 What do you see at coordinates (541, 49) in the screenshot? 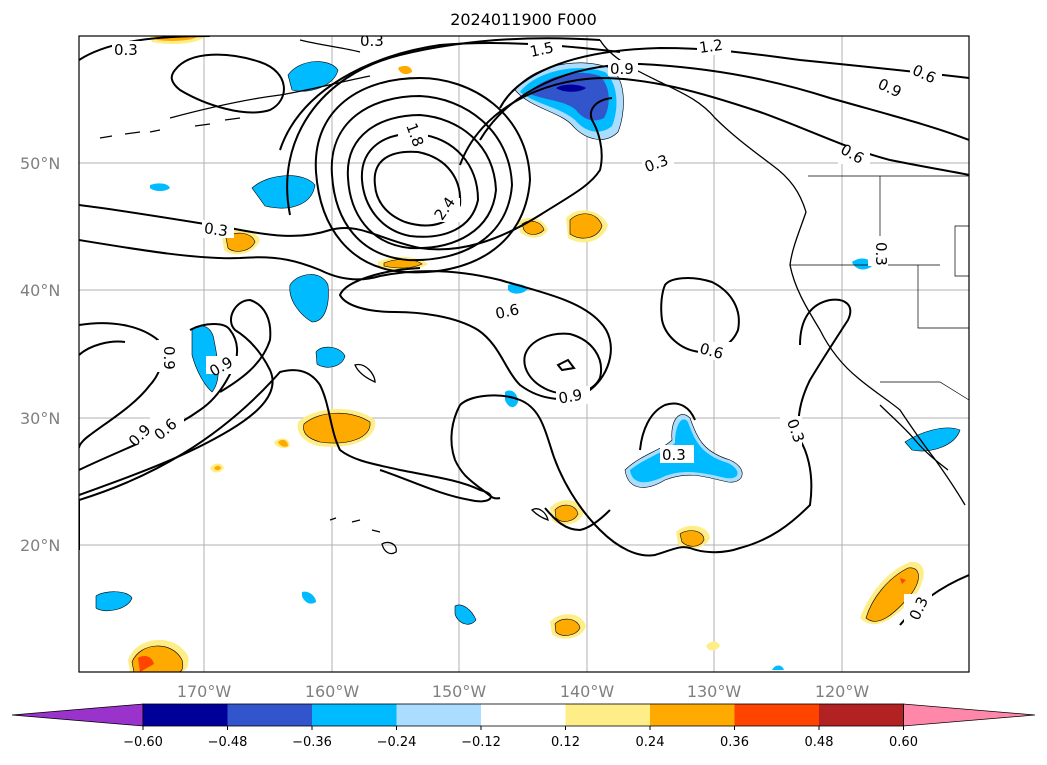
I see `contour-label: 1.5` at bounding box center [541, 49].